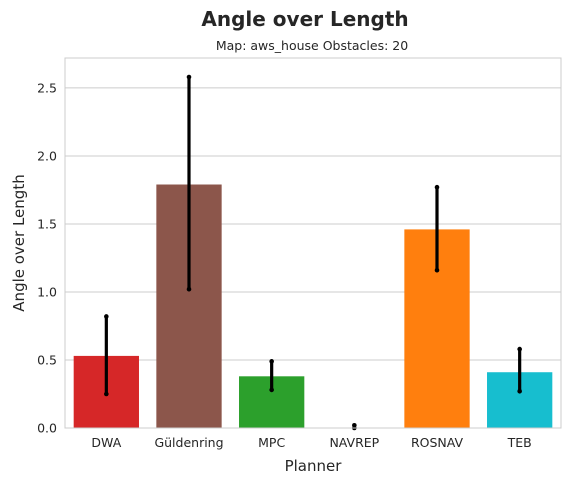  Describe the element at coordinates (304, 19) in the screenshot. I see `chart-title: Angle over Length` at that location.